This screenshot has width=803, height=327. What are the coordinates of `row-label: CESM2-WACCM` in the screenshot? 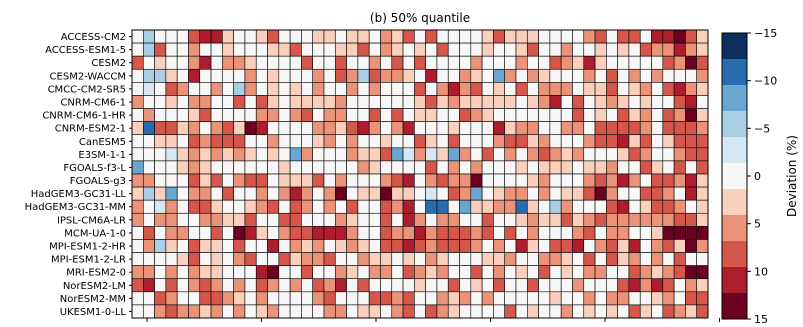 It's located at (88, 76).